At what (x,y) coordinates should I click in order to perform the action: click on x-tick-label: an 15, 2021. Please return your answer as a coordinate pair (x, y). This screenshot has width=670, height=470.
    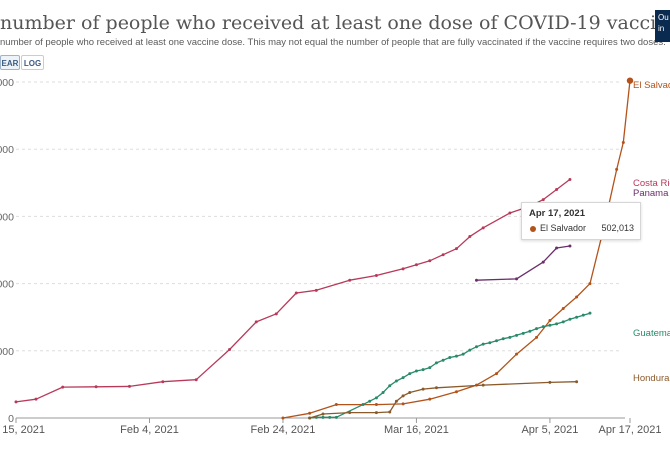
    Looking at the image, I should click on (22, 430).